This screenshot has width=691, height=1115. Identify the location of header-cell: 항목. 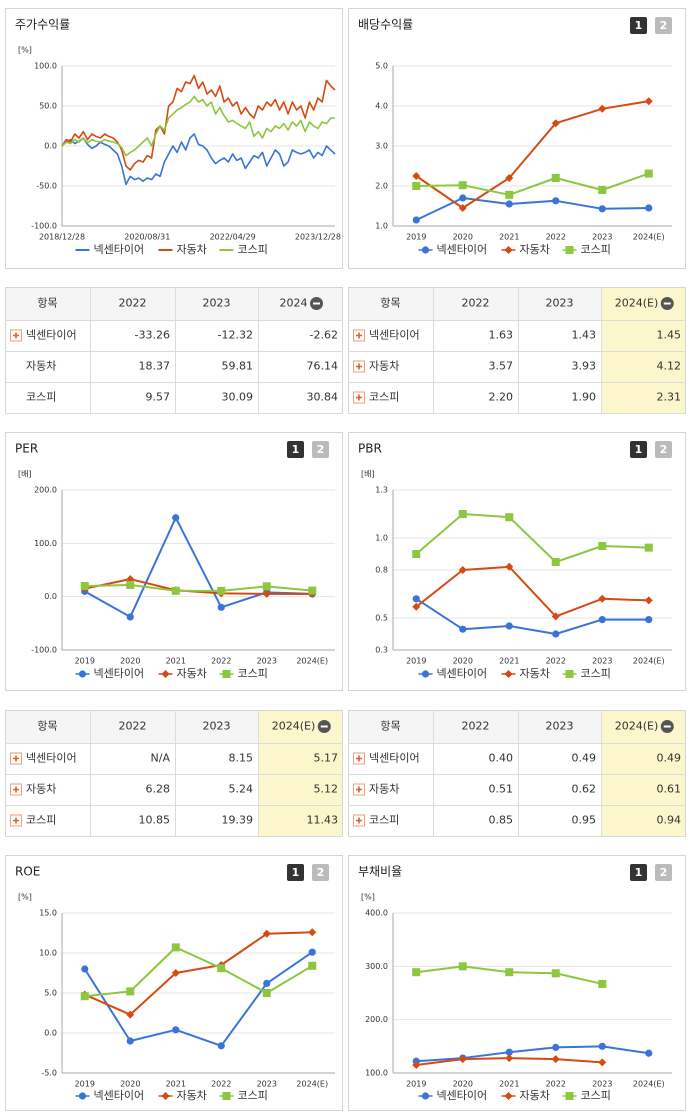
(390, 726).